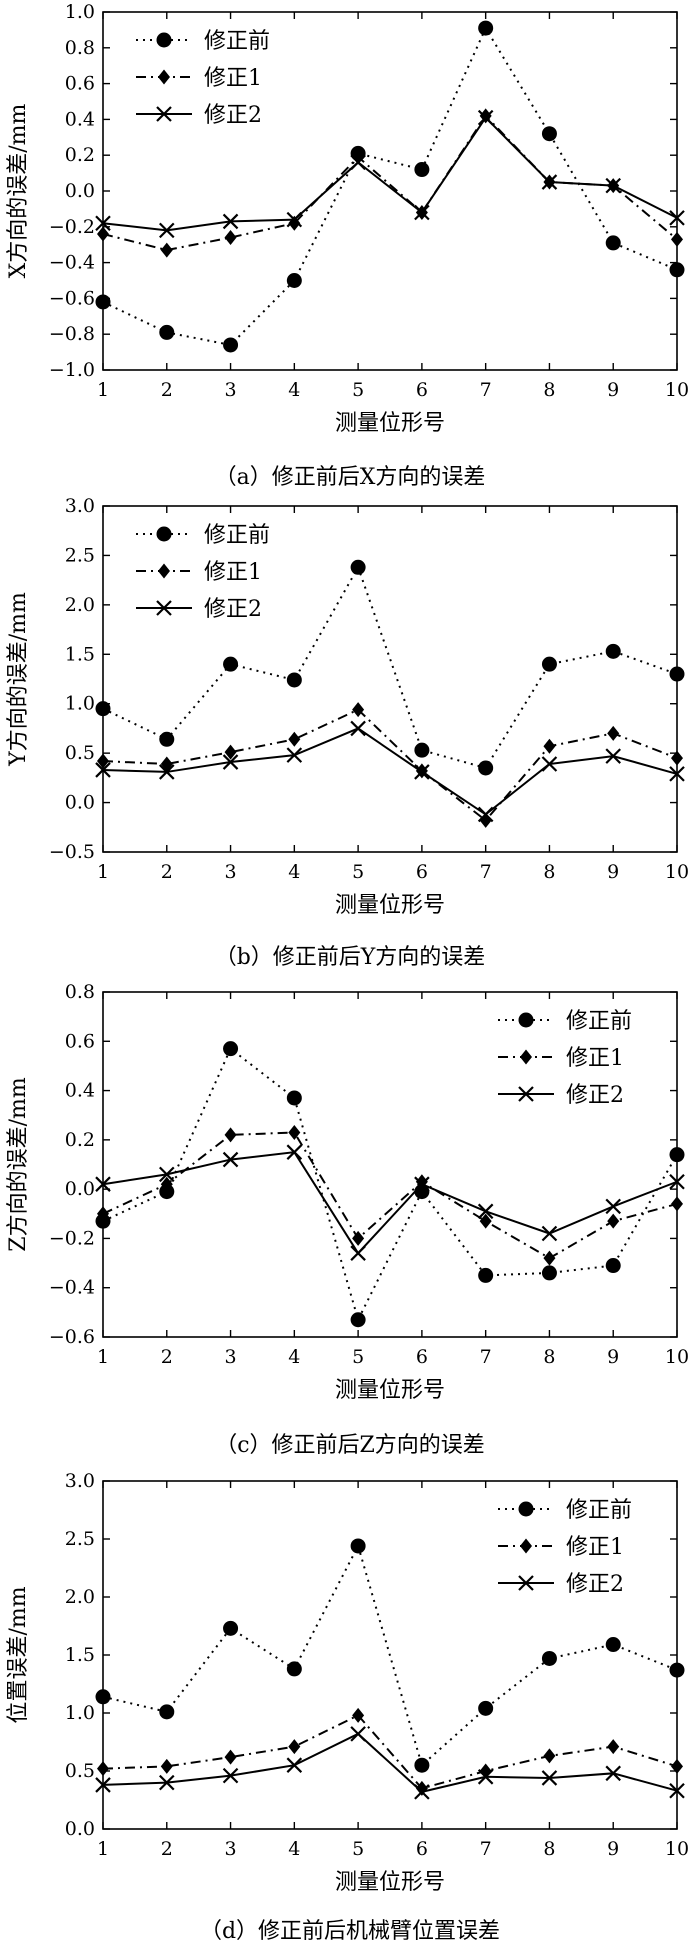 This screenshot has height=1946, width=700. I want to click on x-tick-label: 6, so click(422, 1849).